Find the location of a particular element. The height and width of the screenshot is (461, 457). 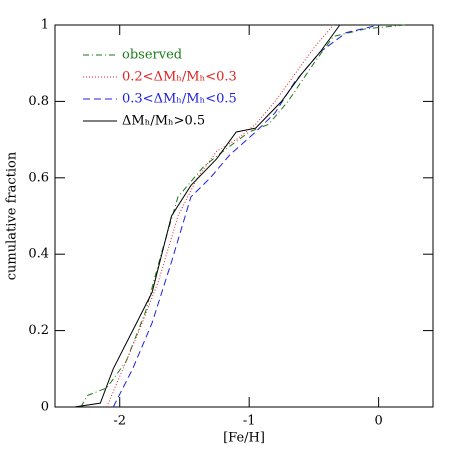

y-tick-label: 1 is located at coordinates (45, 25).